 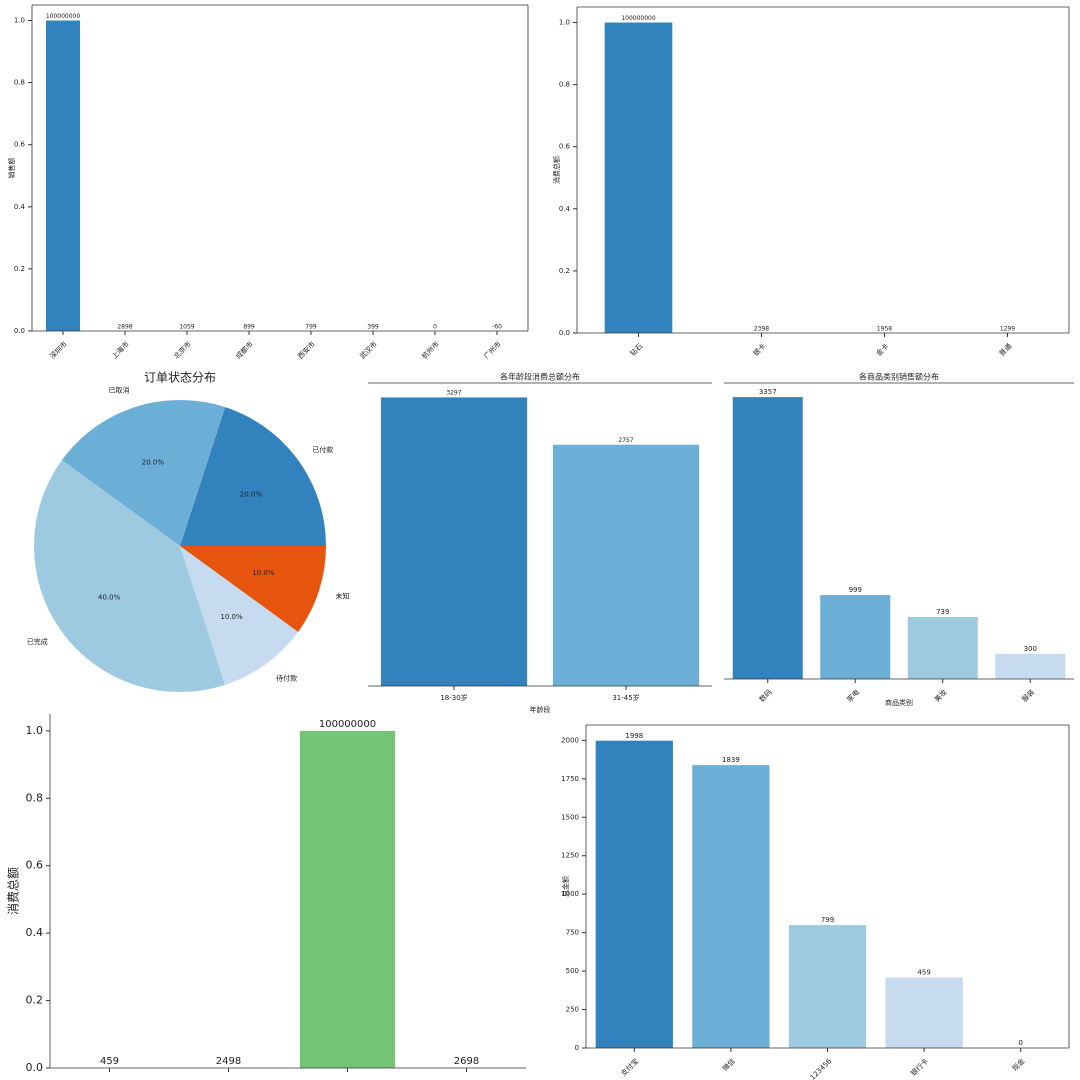 What do you see at coordinates (634, 736) in the screenshot?
I see `data-label: 1998` at bounding box center [634, 736].